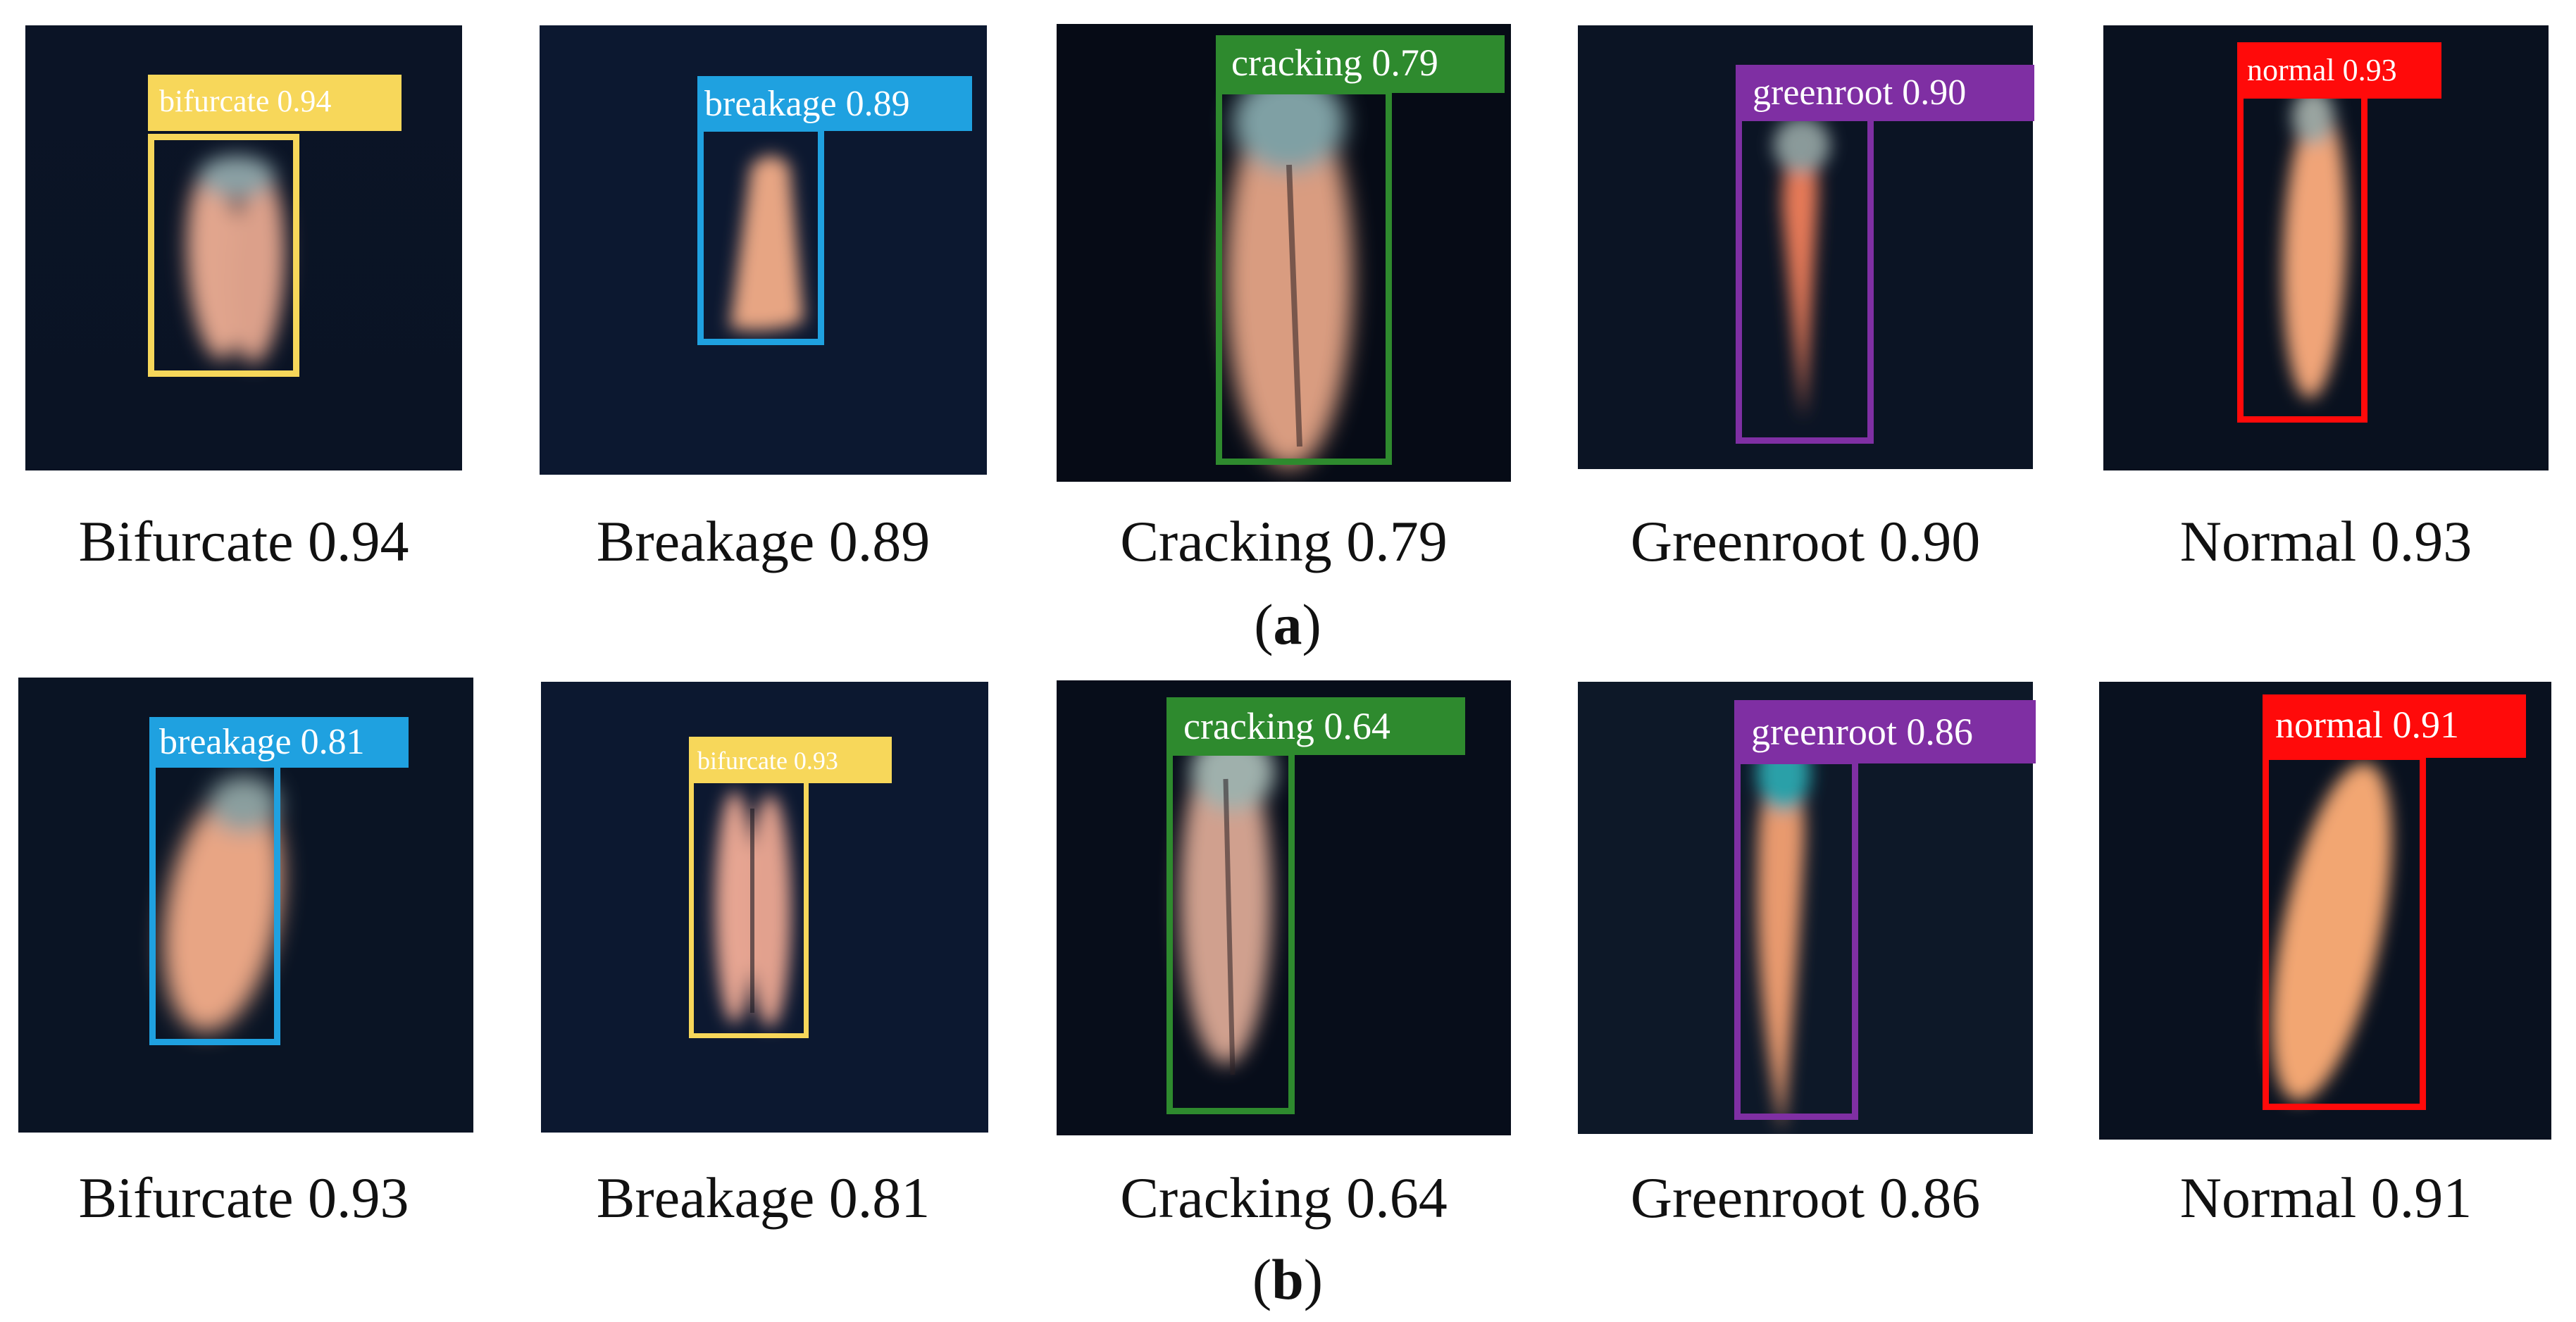 The height and width of the screenshot is (1322, 2576). Describe the element at coordinates (223, 256) in the screenshot. I see `detection-box-a1` at that location.